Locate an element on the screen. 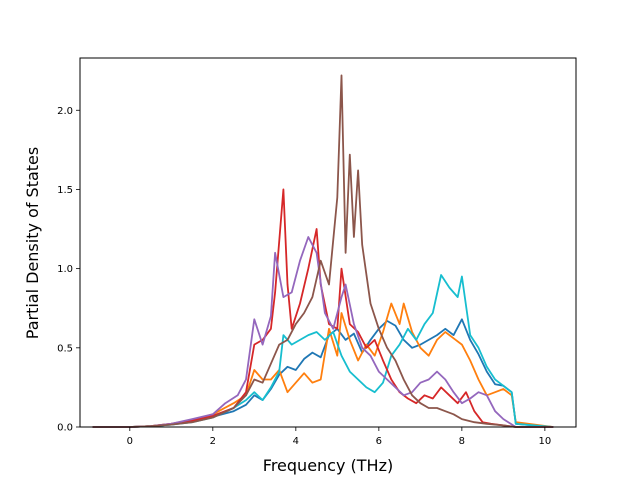  y-axis-ticks: 0.0 0.5 1.0 1.5 2.0 is located at coordinates (68, 270).